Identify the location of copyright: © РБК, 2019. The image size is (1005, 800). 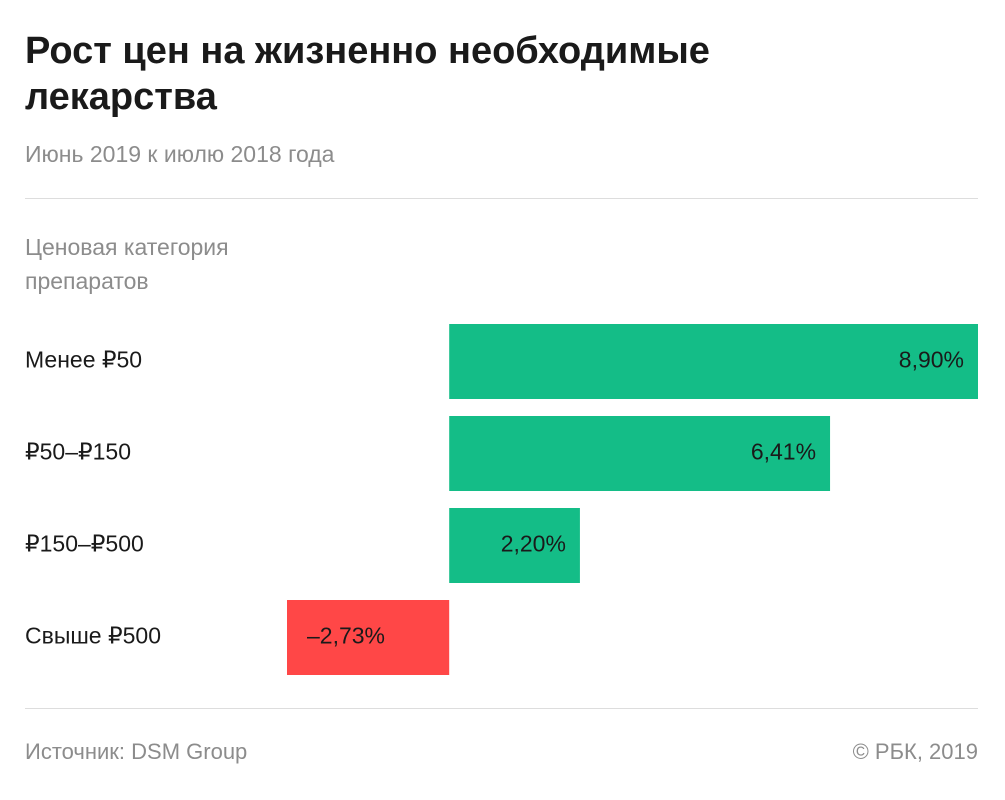
(915, 751).